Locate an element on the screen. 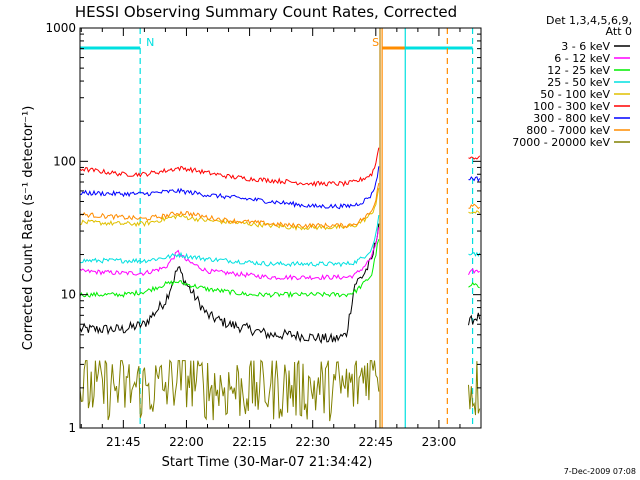 The height and width of the screenshot is (480, 640). status-bar-label: S is located at coordinates (375, 42).